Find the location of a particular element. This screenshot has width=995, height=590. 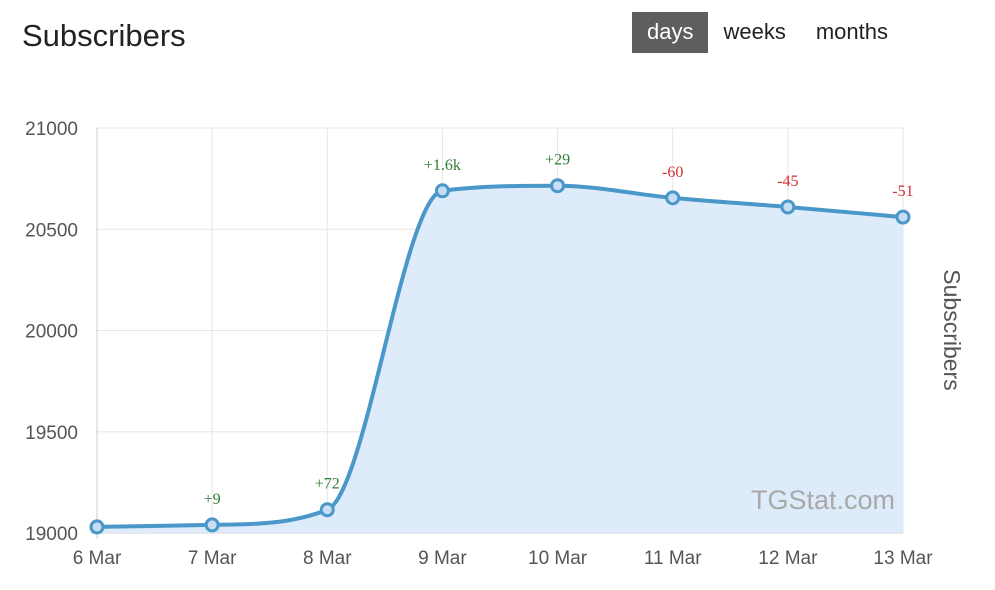

range-selector: days weeks months is located at coordinates (767, 32).